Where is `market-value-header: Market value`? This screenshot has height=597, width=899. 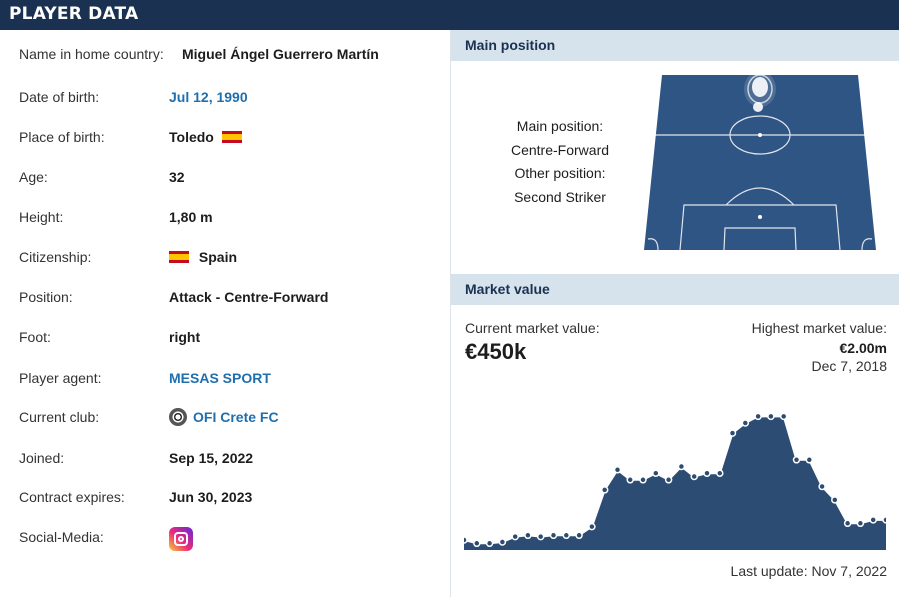 market-value-header: Market value is located at coordinates (675, 289).